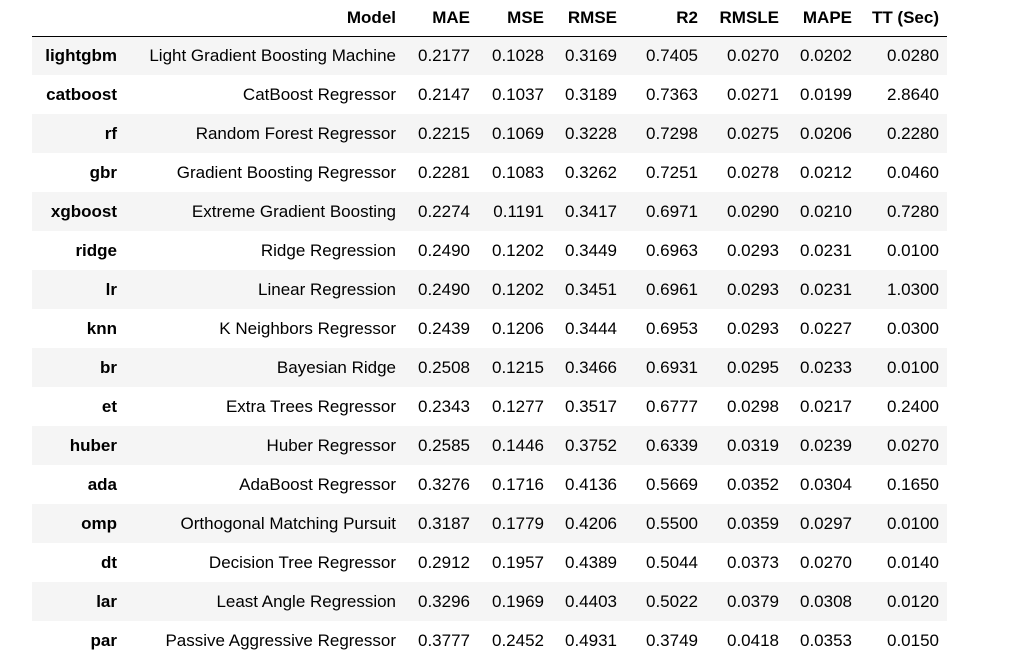  Describe the element at coordinates (286, 172) in the screenshot. I see `model-name-cell: Gradient Boosting Regressor` at that location.